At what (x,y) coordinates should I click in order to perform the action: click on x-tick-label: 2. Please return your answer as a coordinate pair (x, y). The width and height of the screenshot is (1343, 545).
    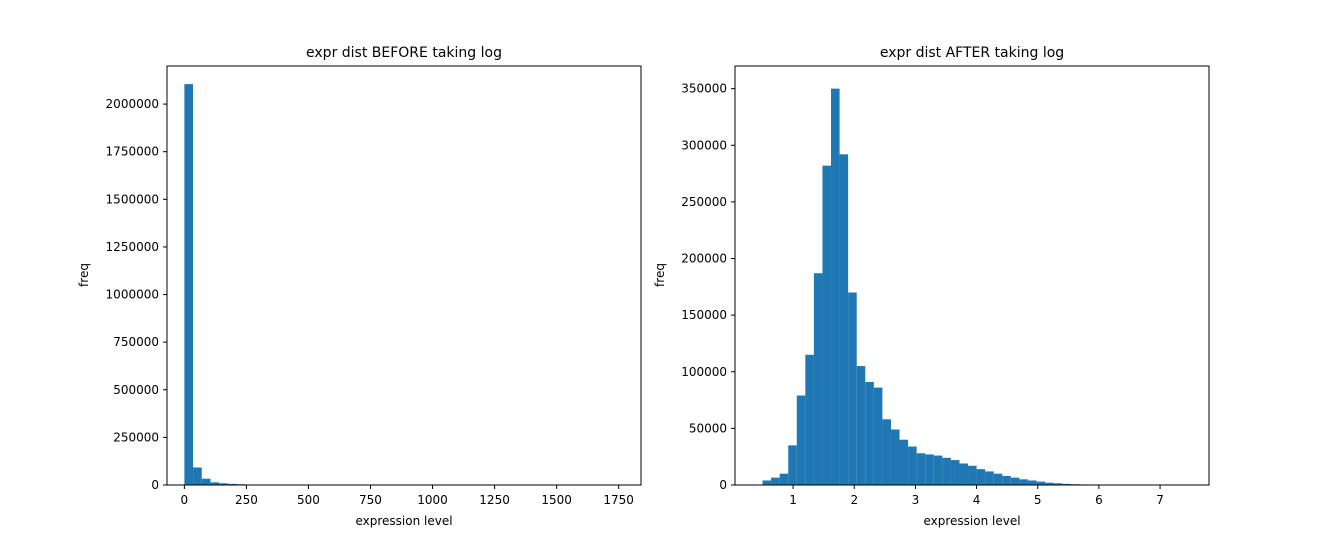
    Looking at the image, I should click on (854, 500).